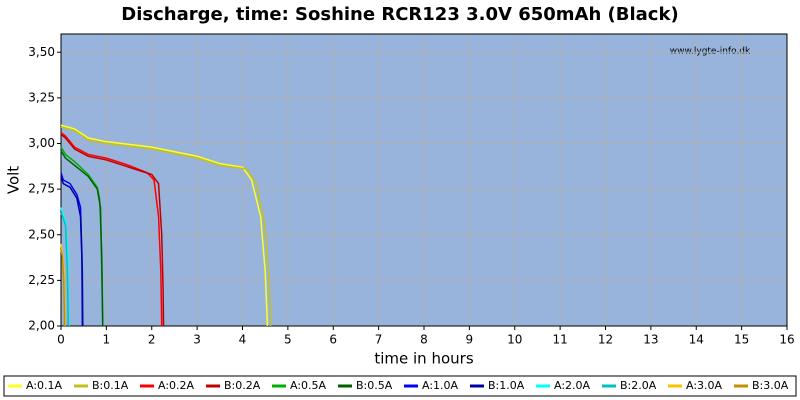 The image size is (800, 400). I want to click on y-tick-label: 3,25, so click(41, 97).